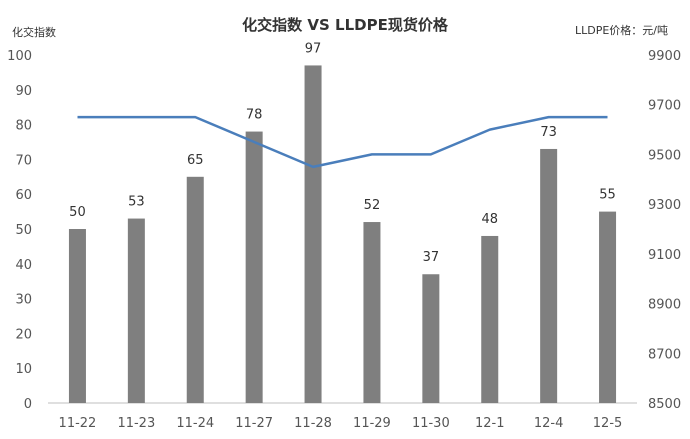 This screenshot has width=690, height=439. Describe the element at coordinates (607, 195) in the screenshot. I see `bar-value-label: 55` at that location.